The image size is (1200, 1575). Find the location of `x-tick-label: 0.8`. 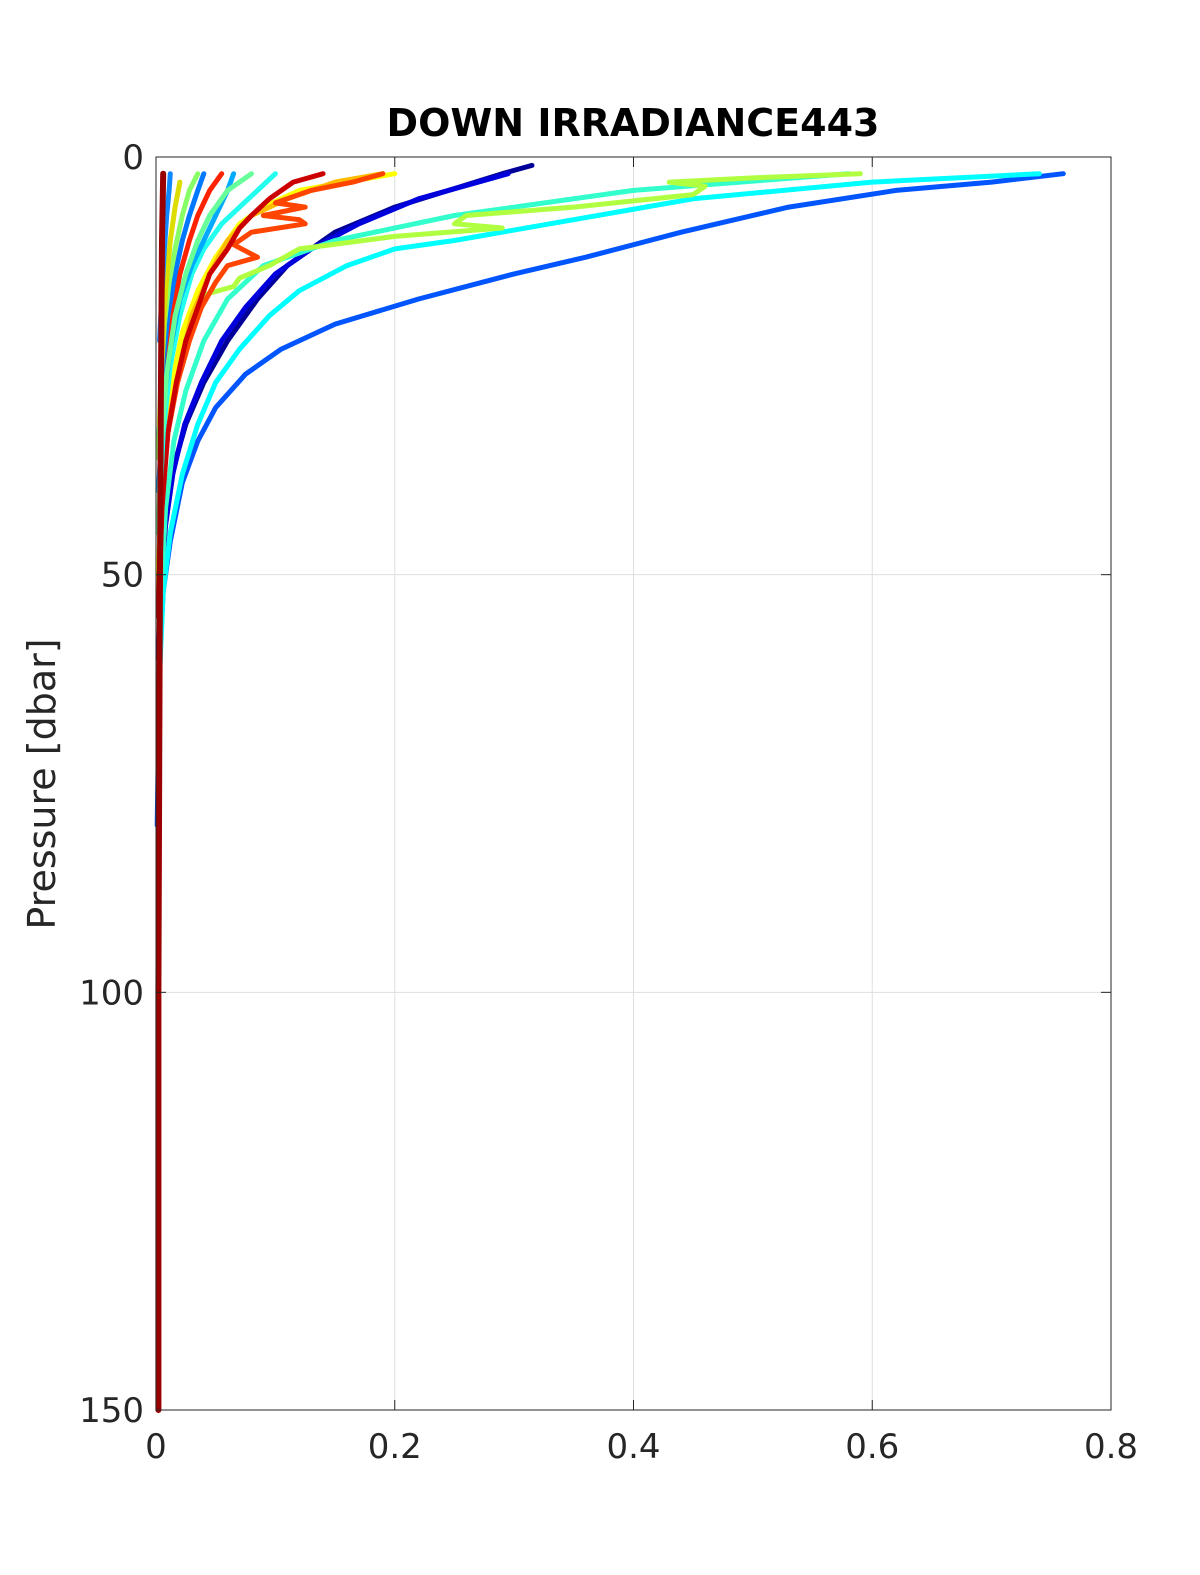

x-tick-label: 0.8 is located at coordinates (1111, 1447).